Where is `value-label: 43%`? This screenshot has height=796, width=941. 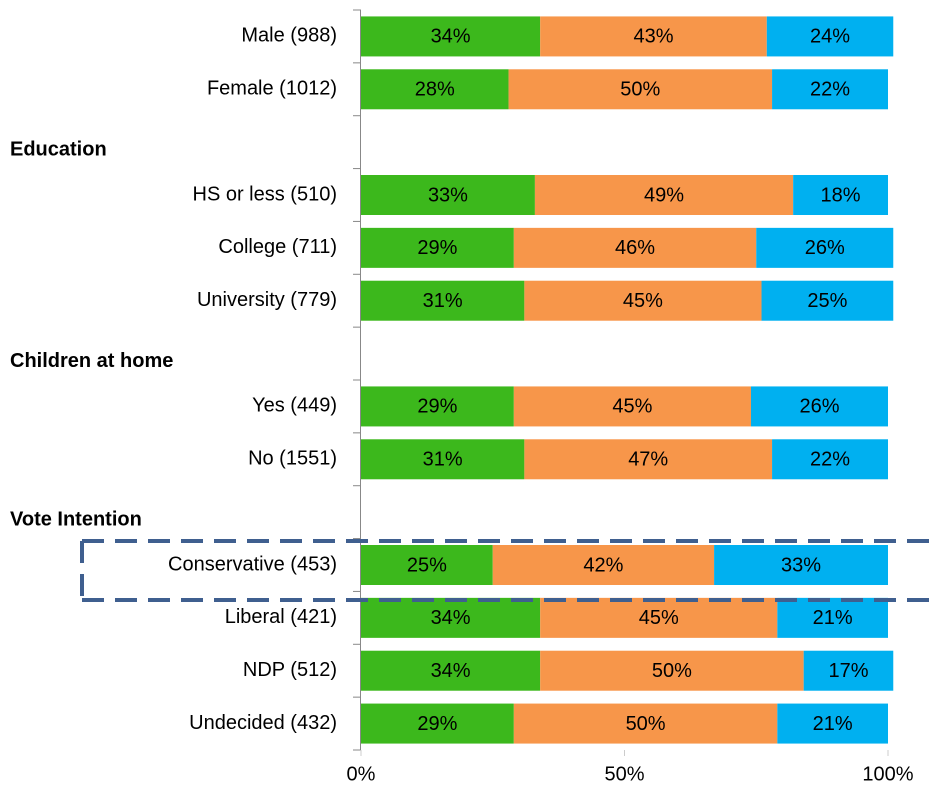 value-label: 43% is located at coordinates (653, 37).